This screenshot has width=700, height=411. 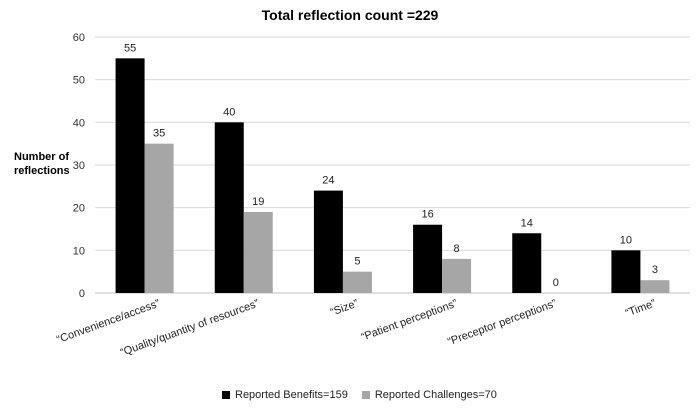 What do you see at coordinates (226, 395) in the screenshot?
I see `legend-swatch-benefits` at bounding box center [226, 395].